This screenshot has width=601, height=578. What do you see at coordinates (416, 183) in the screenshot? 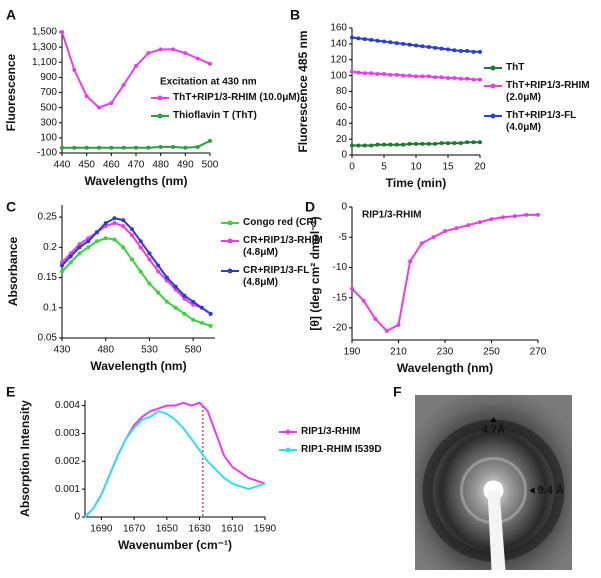
I see `x-axis-label: Time (min)` at bounding box center [416, 183].